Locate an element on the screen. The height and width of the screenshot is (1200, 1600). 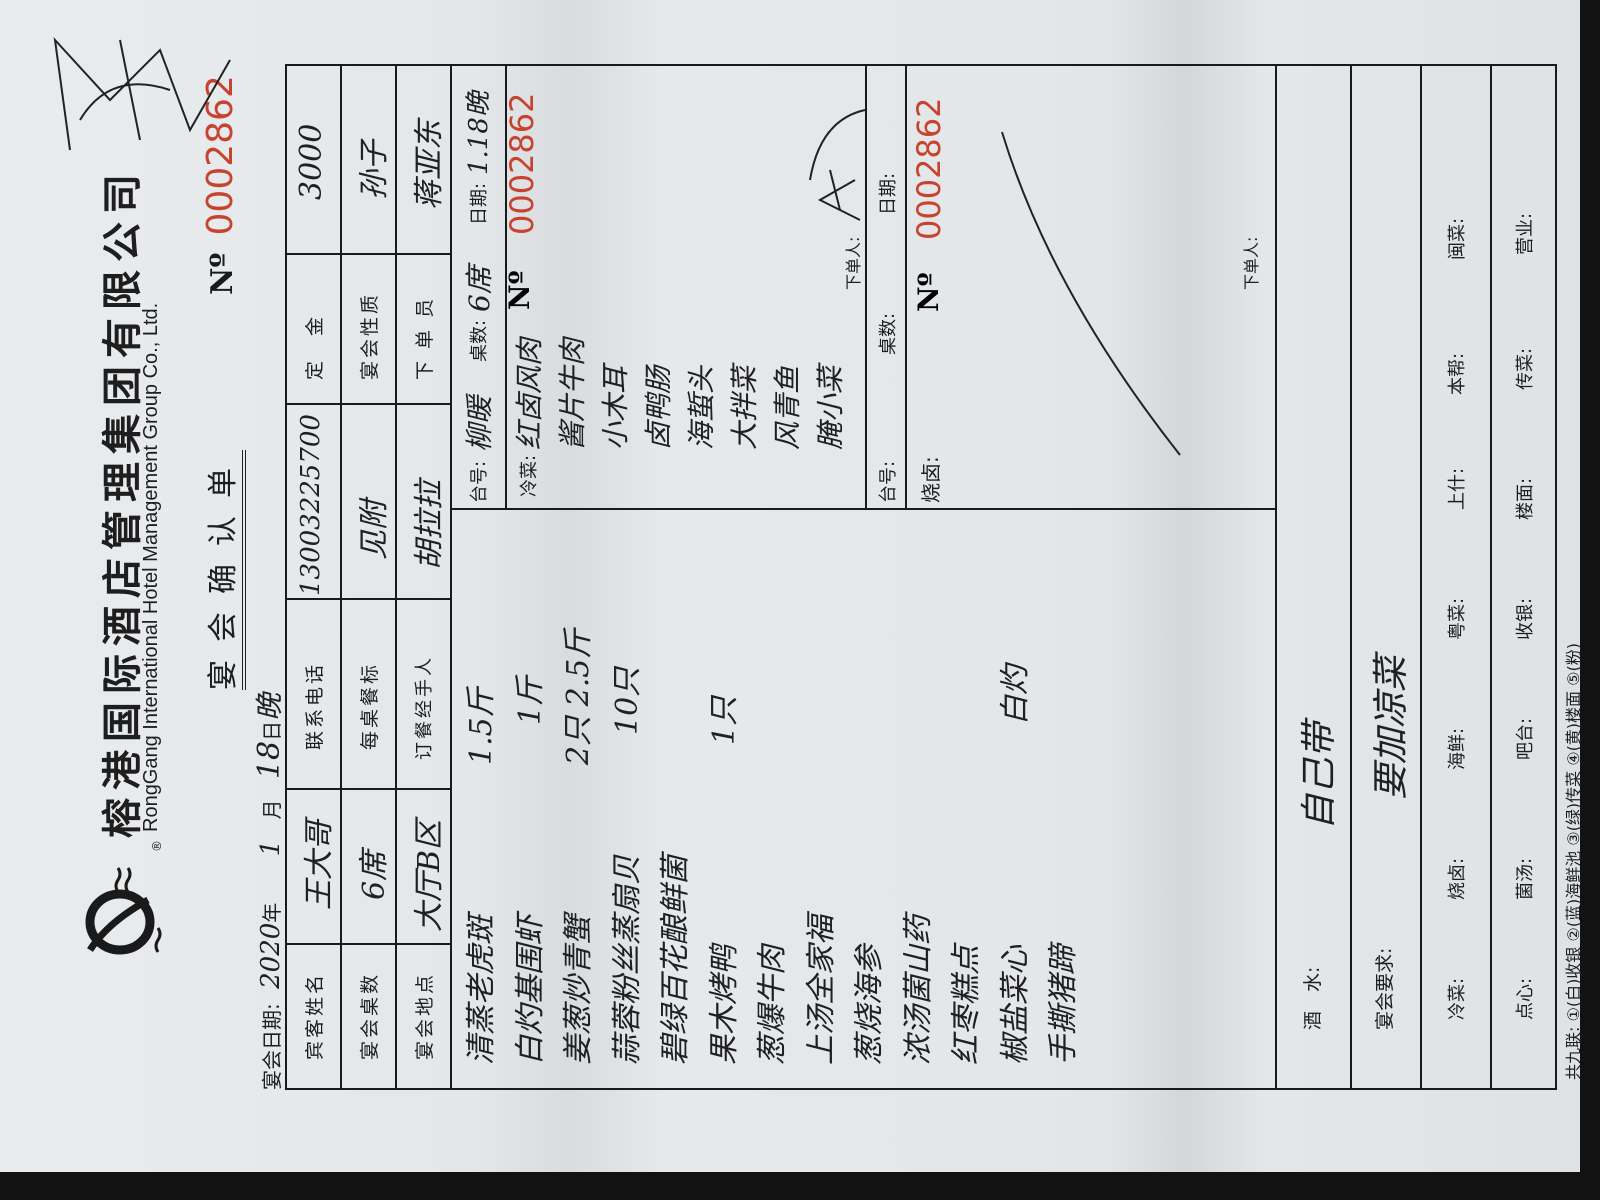
slip2-serial: 0002862 is located at coordinates (929, 168).